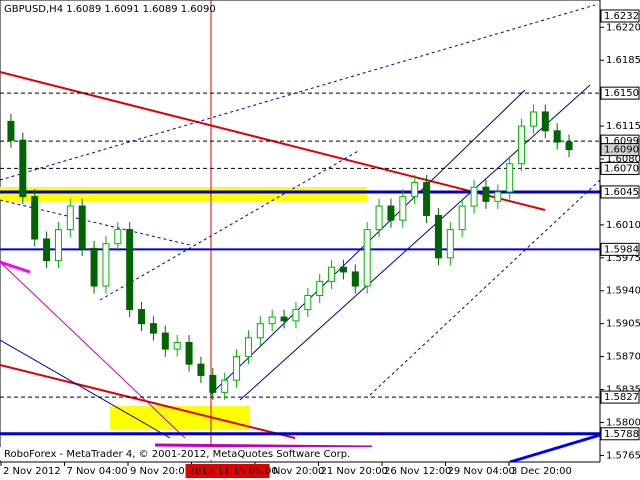 Image resolution: width=640 pixels, height=480 pixels. What do you see at coordinates (620, 240) in the screenshot?
I see `price-axis` at bounding box center [620, 240].